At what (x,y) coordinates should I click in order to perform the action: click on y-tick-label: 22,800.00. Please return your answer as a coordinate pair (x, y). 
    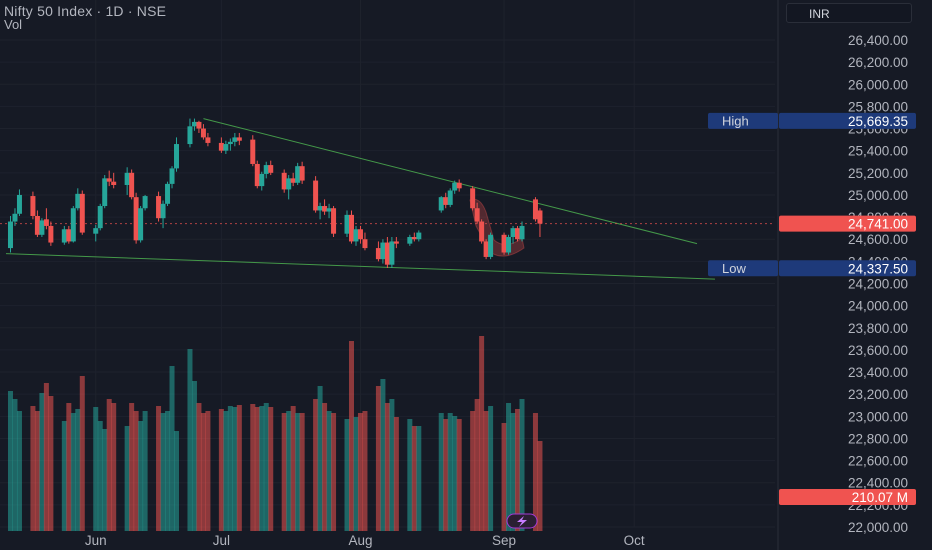
    Looking at the image, I should click on (878, 438).